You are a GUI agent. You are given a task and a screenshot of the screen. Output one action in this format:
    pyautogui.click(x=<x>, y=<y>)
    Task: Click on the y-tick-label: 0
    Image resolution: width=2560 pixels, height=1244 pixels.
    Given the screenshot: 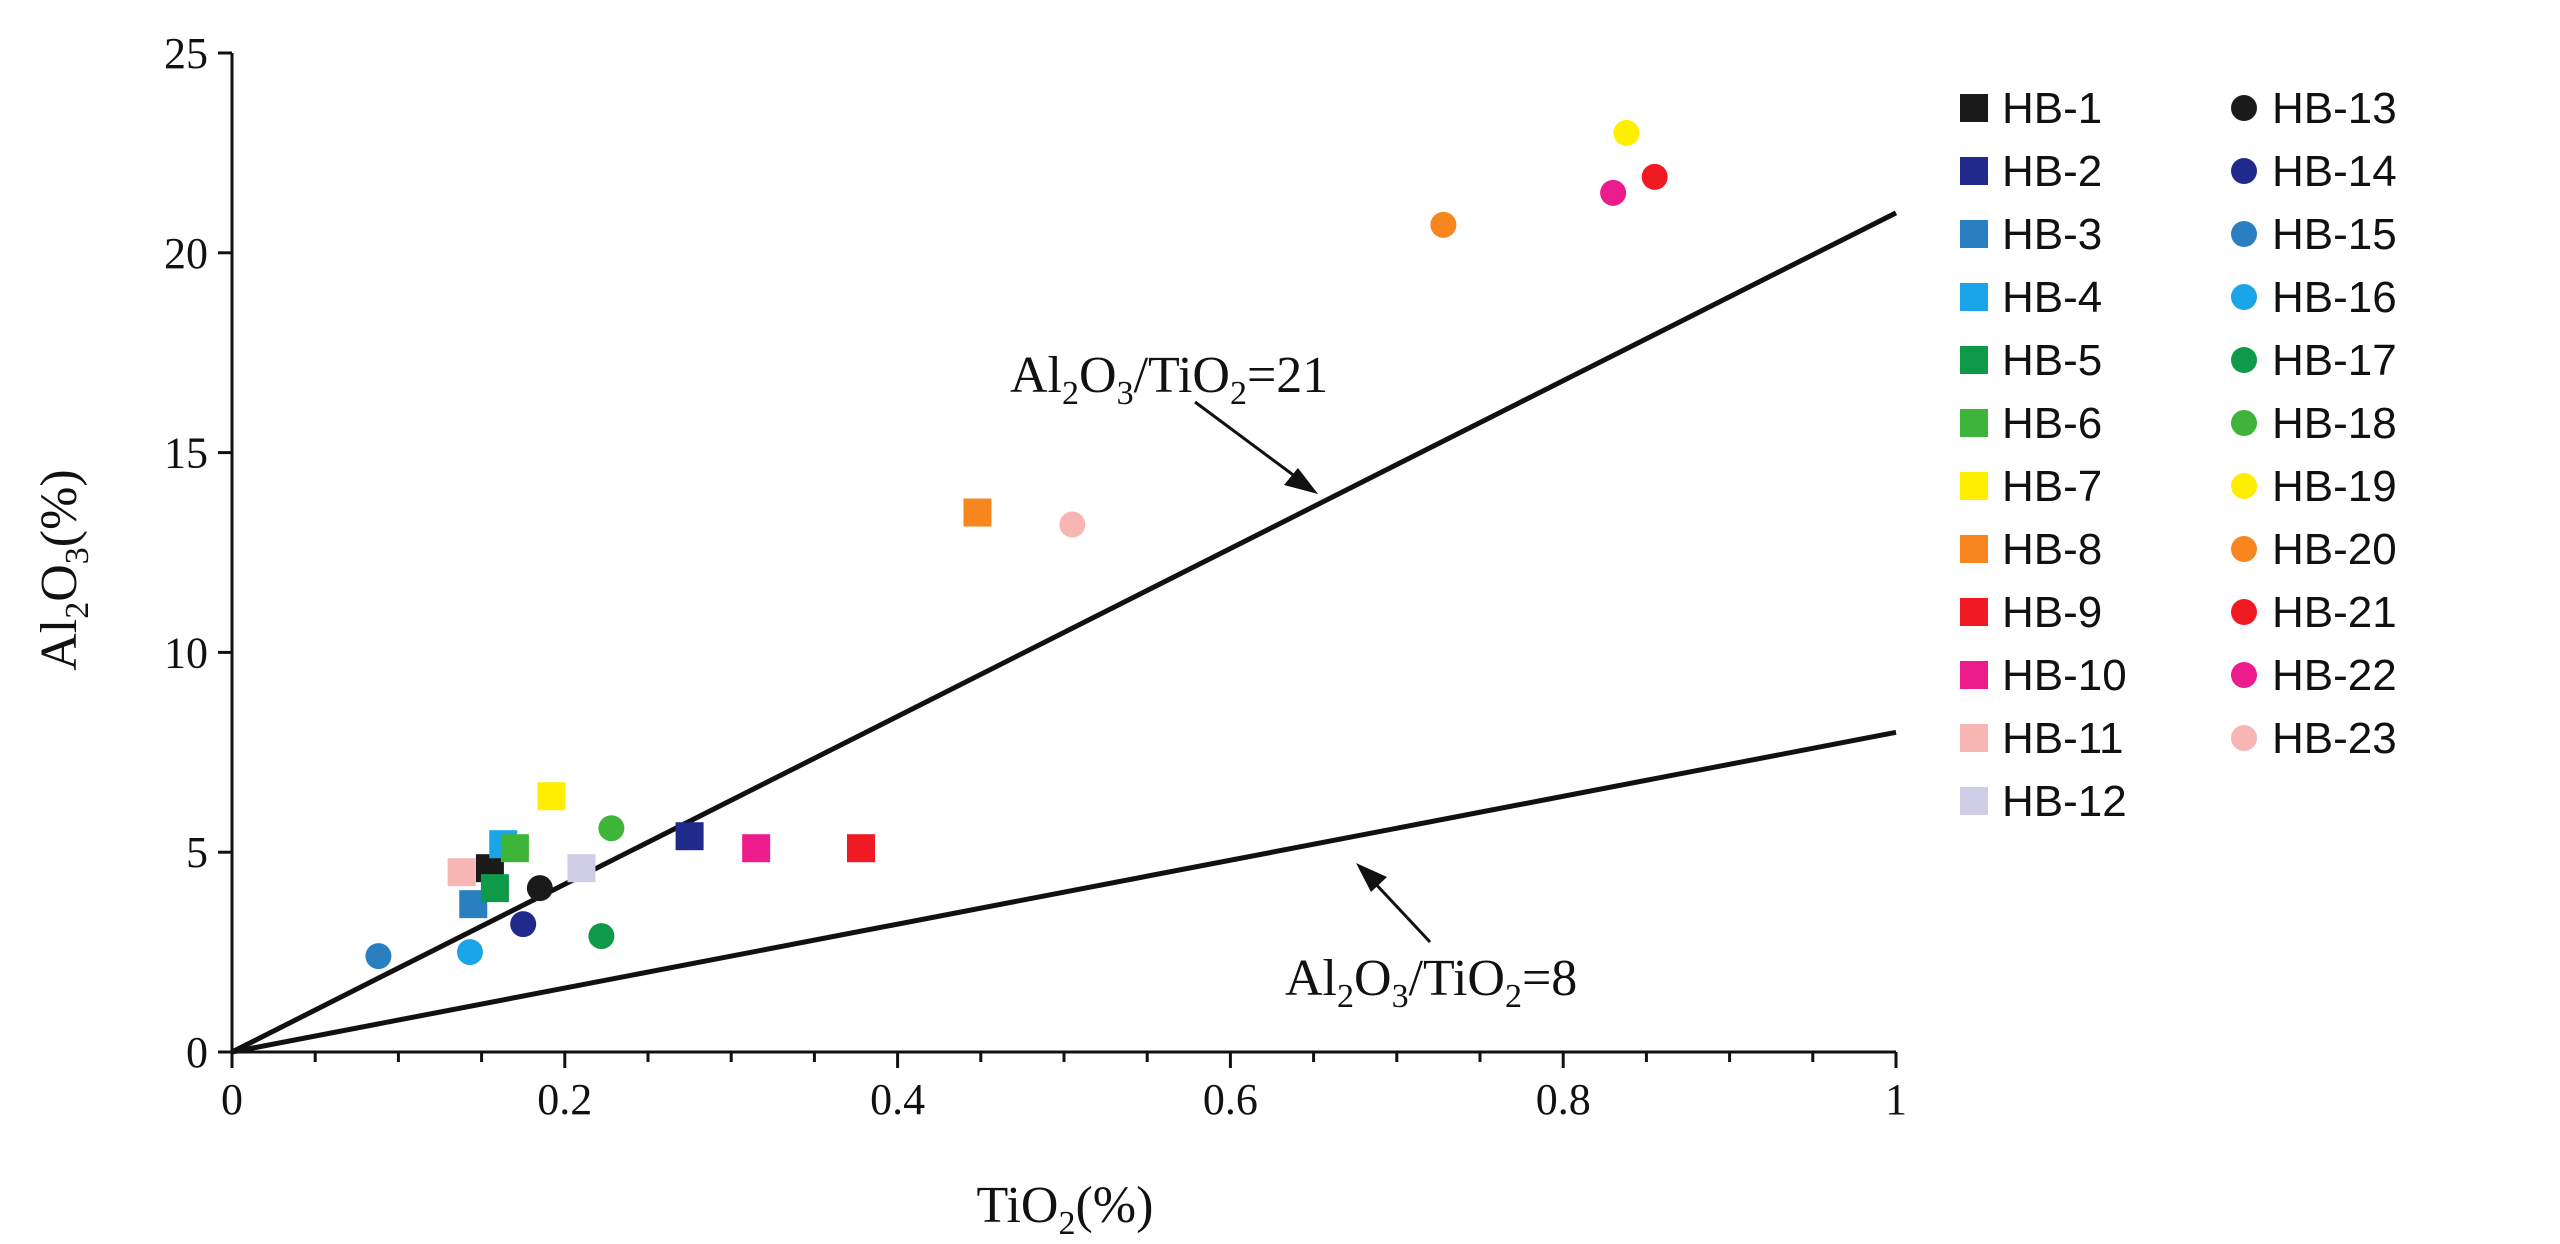 What is the action you would take?
    pyautogui.click(x=197, y=1052)
    